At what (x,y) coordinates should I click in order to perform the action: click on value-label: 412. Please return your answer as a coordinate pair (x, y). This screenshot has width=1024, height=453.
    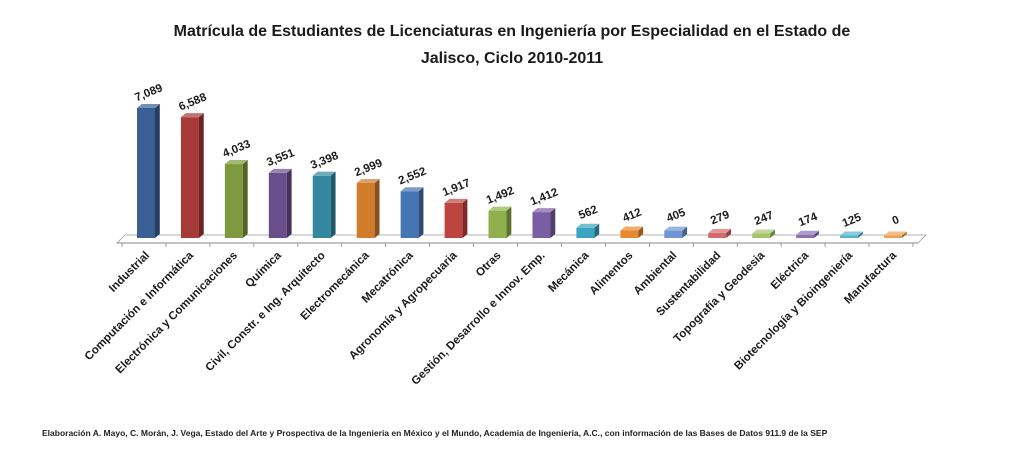
    Looking at the image, I should click on (632, 216).